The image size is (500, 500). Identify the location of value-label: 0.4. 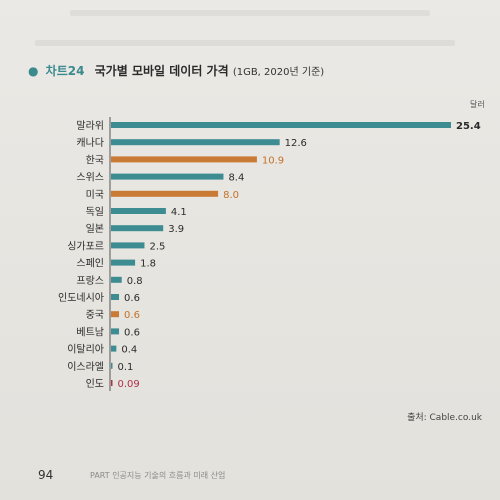
(129, 350).